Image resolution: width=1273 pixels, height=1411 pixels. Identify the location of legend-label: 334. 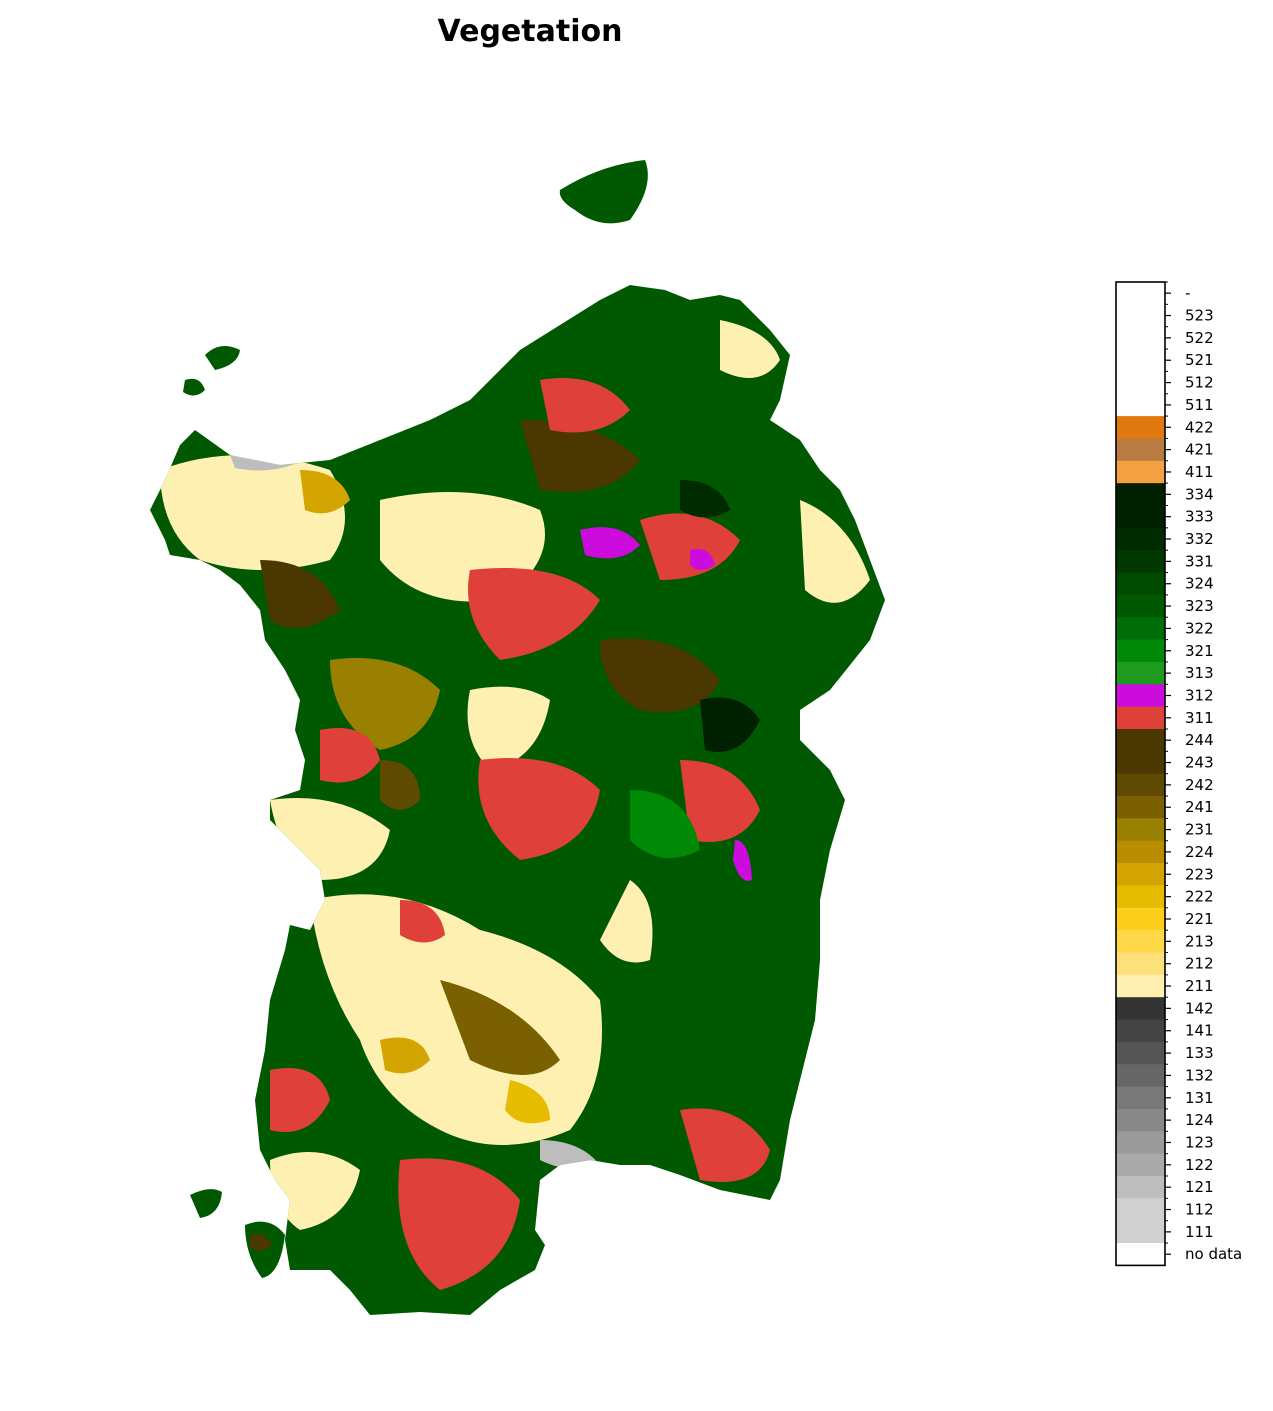
(1199, 494).